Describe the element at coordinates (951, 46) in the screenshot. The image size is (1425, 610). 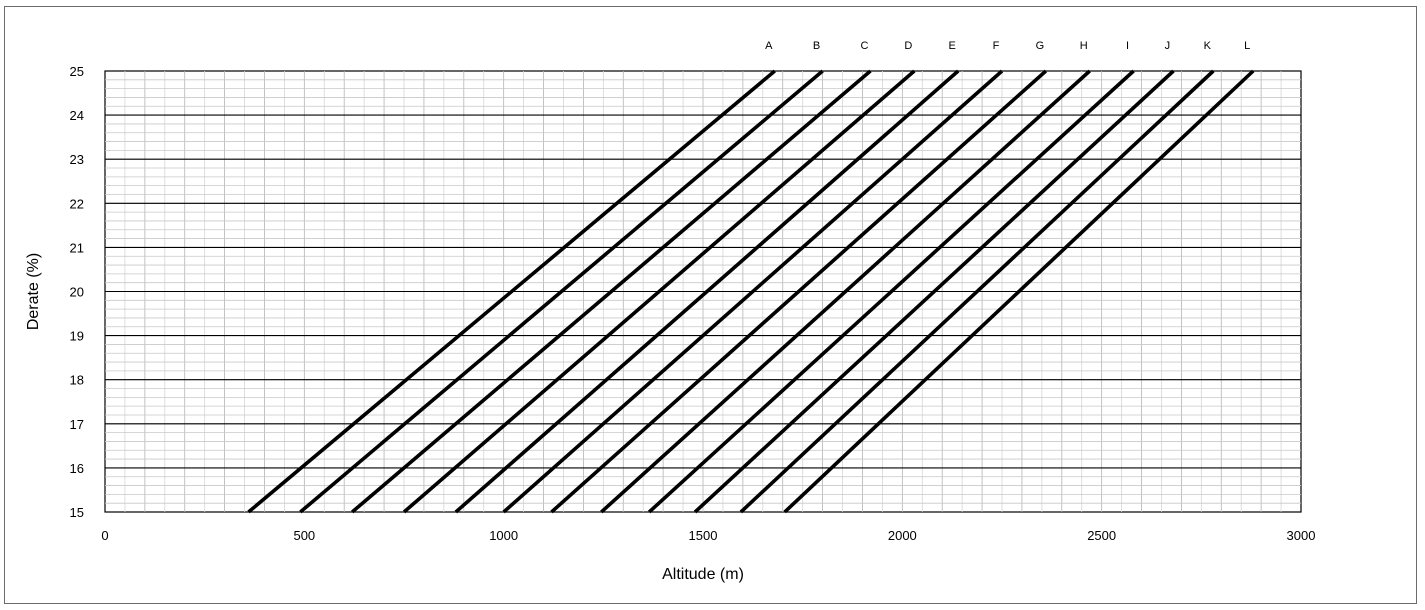
I see `series-label-E: E` at that location.